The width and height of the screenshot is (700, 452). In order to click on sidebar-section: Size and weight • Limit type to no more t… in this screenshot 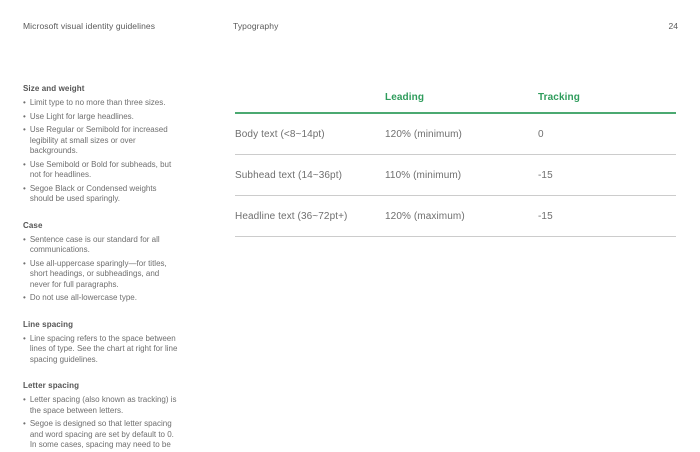, I will do `click(101, 144)`.